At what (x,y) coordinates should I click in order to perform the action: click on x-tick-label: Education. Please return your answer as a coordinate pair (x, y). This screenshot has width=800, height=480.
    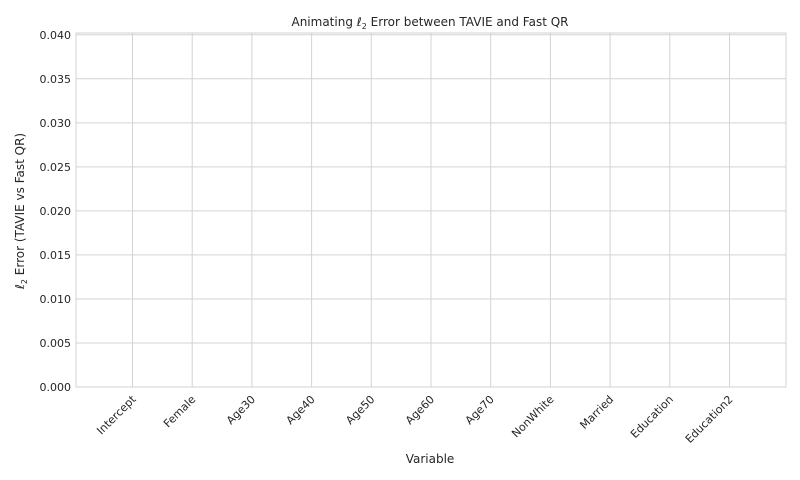
    Looking at the image, I should click on (652, 417).